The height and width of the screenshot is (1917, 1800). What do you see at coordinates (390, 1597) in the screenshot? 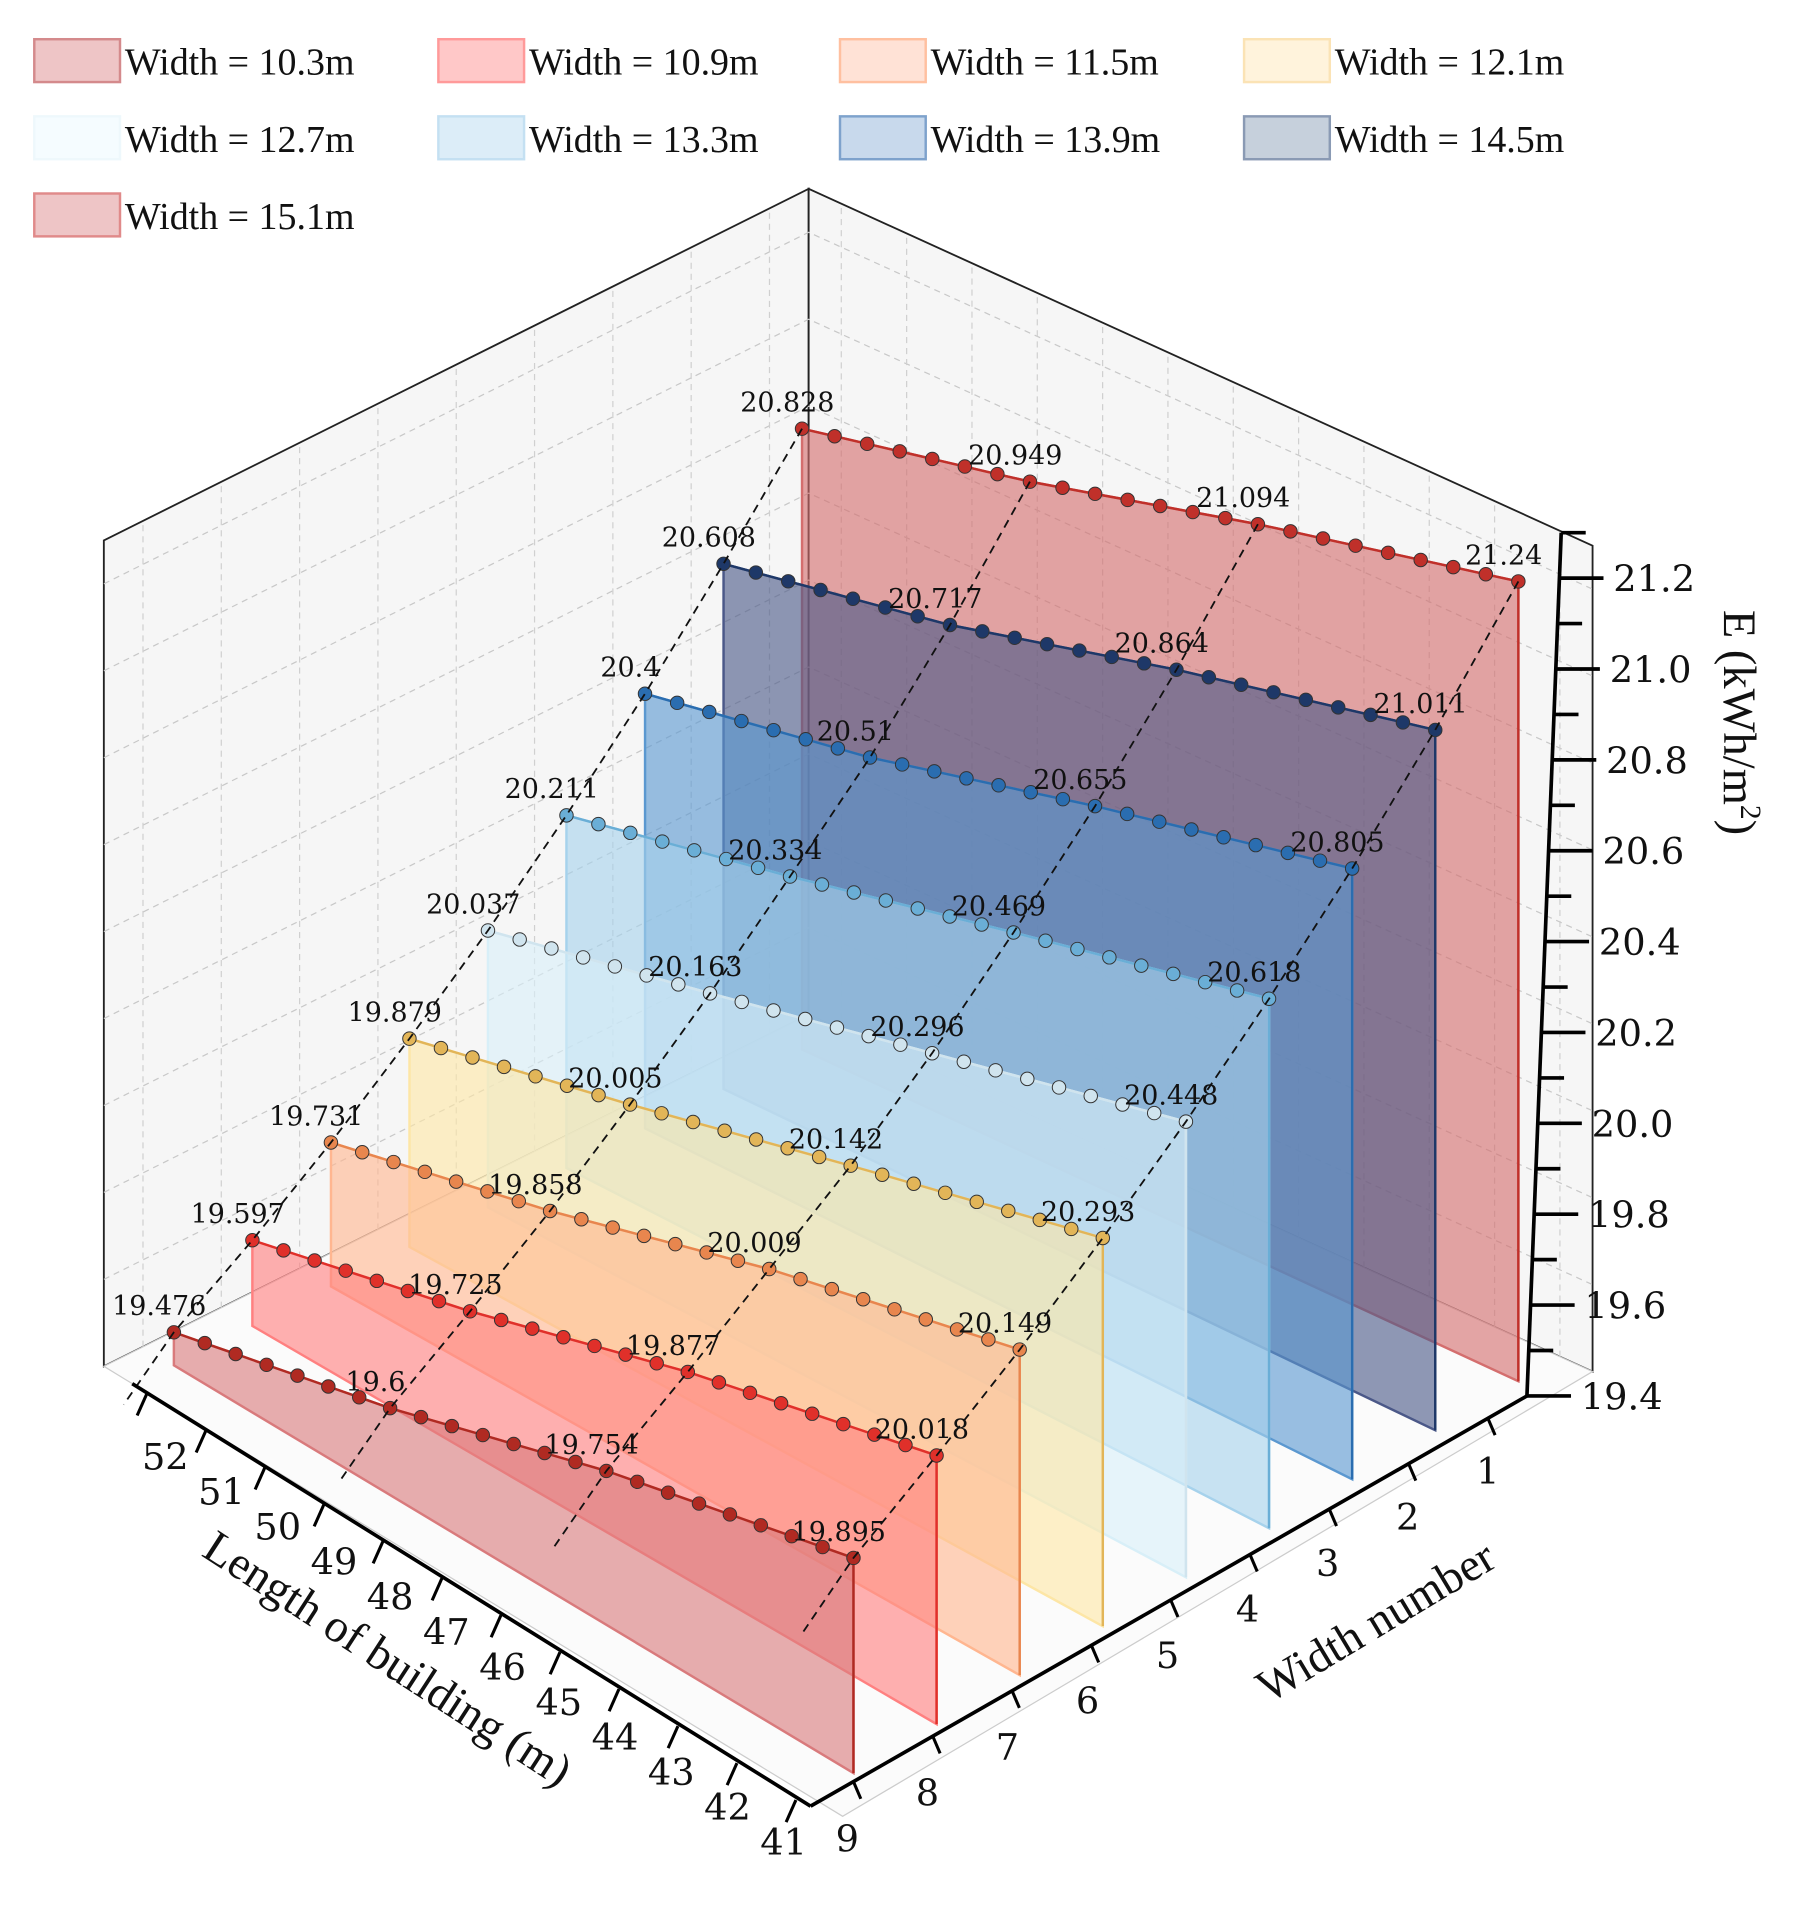
I see `x-tick-label: 48` at bounding box center [390, 1597].